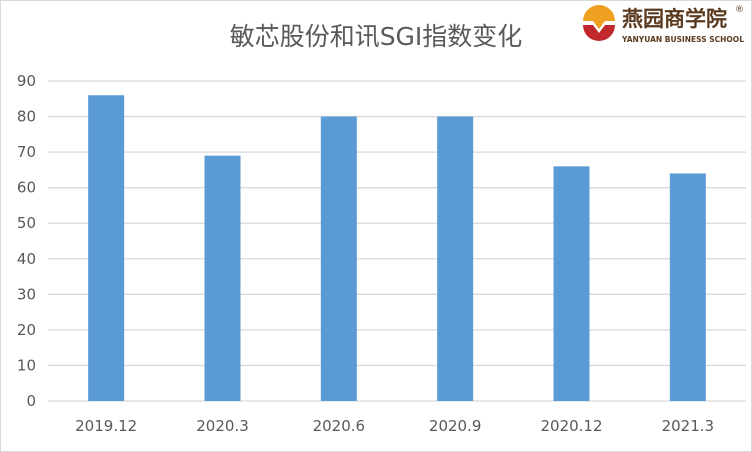 This screenshot has width=752, height=452. I want to click on x-tick-label: 2019.12, so click(106, 426).